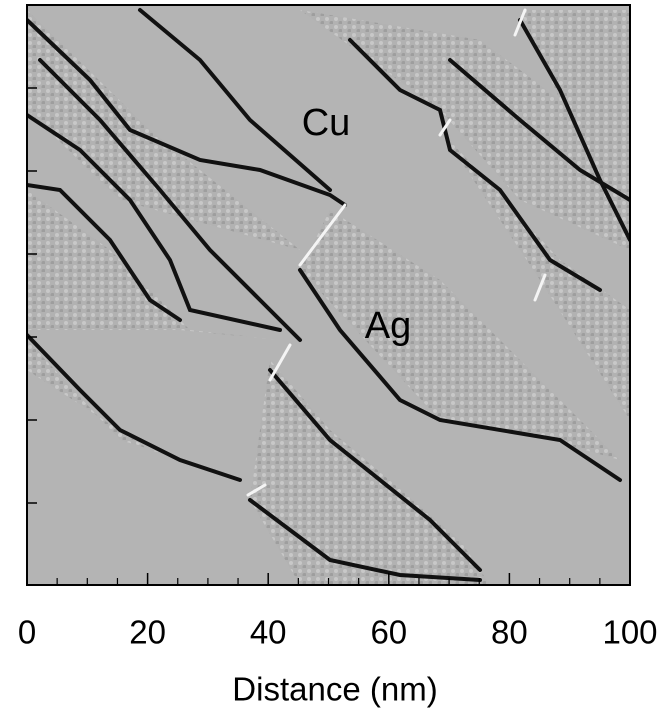  I want to click on annotation: Cu, so click(326, 123).